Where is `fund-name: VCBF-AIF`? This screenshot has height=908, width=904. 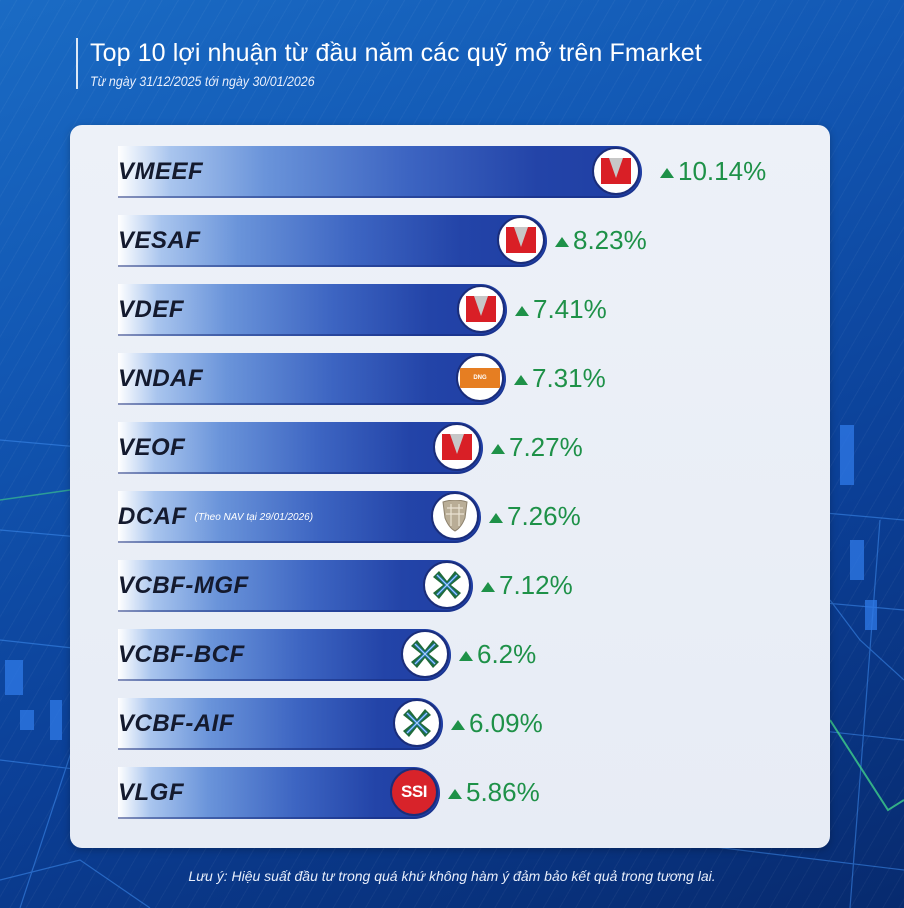
fund-name: VCBF-AIF is located at coordinates (176, 723).